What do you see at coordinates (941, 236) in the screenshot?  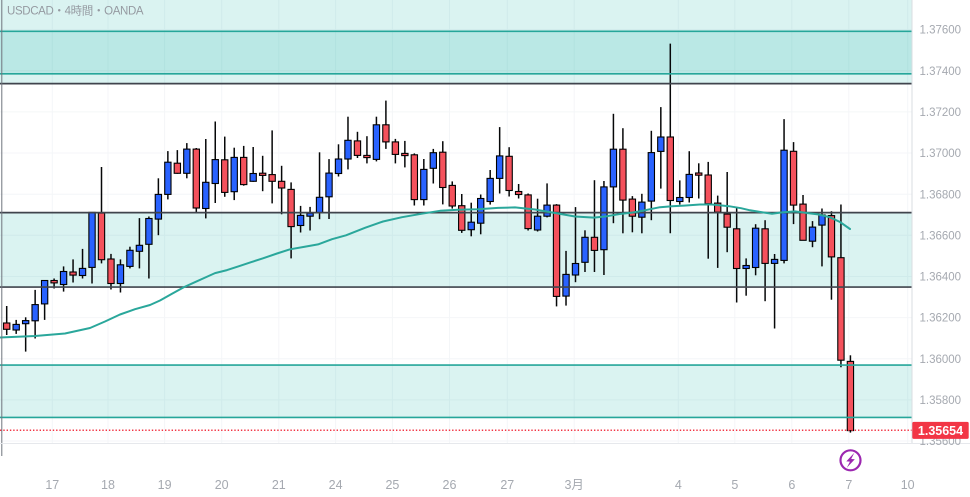 I see `svg-text: 1.36600` at bounding box center [941, 236].